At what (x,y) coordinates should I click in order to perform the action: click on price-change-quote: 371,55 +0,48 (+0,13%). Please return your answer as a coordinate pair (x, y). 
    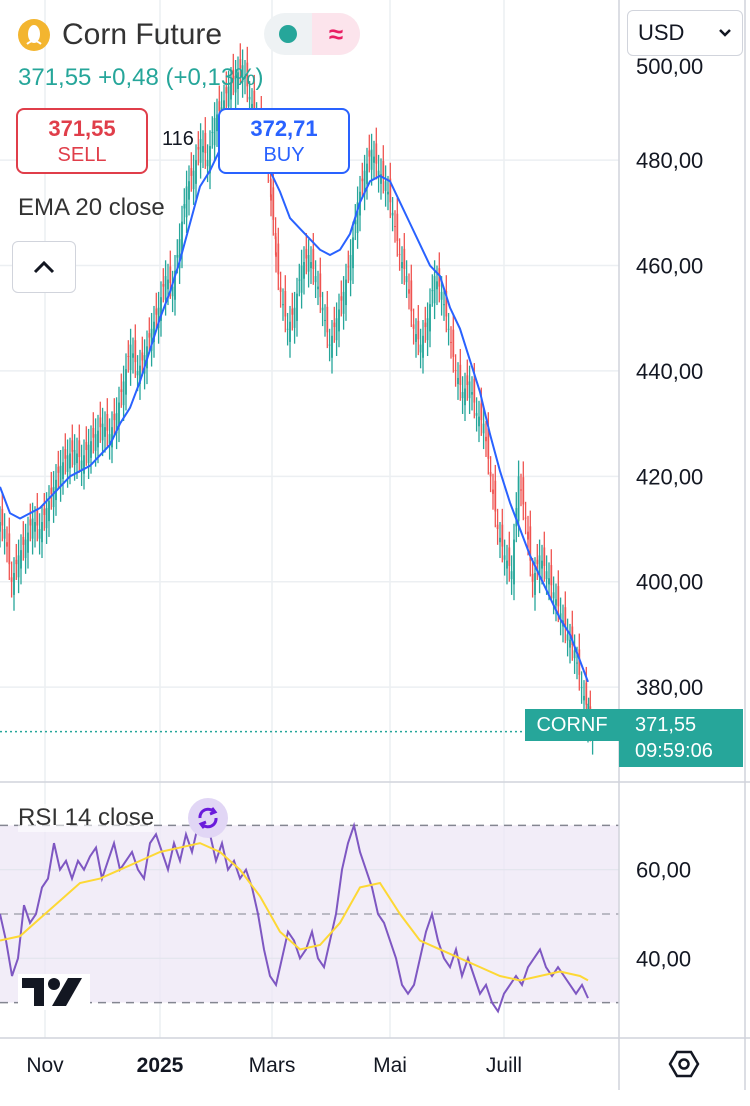
    Looking at the image, I should click on (141, 77).